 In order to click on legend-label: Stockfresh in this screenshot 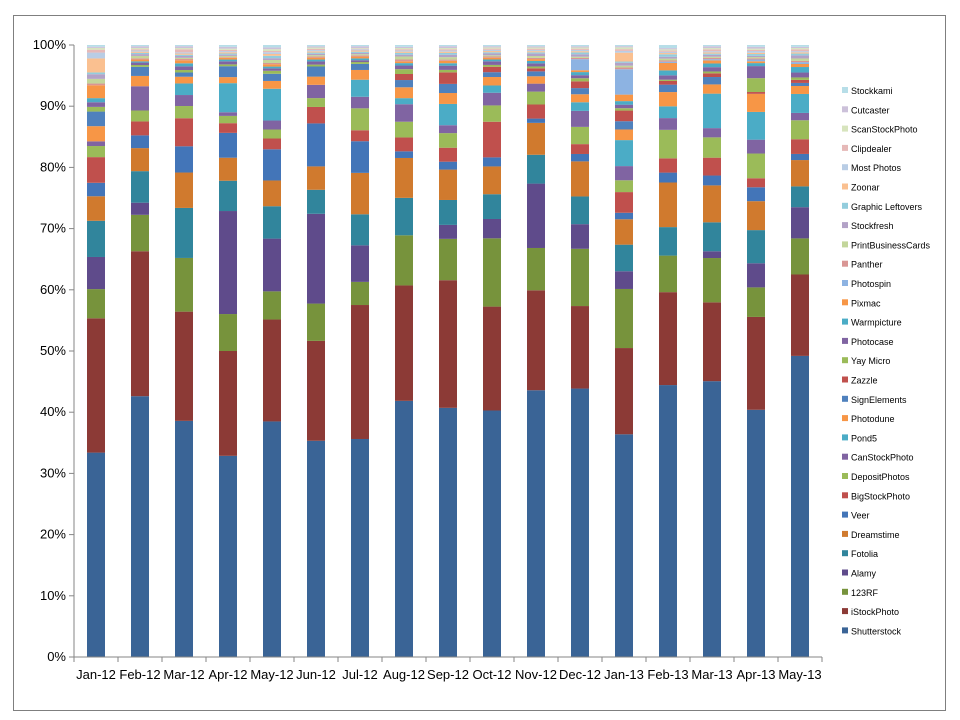, I will do `click(872, 226)`.